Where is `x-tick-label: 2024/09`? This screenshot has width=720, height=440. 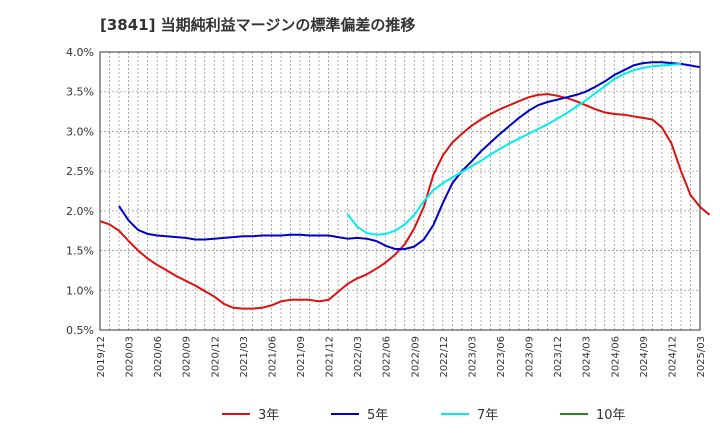 x-tick-label: 2024/09 is located at coordinates (644, 357).